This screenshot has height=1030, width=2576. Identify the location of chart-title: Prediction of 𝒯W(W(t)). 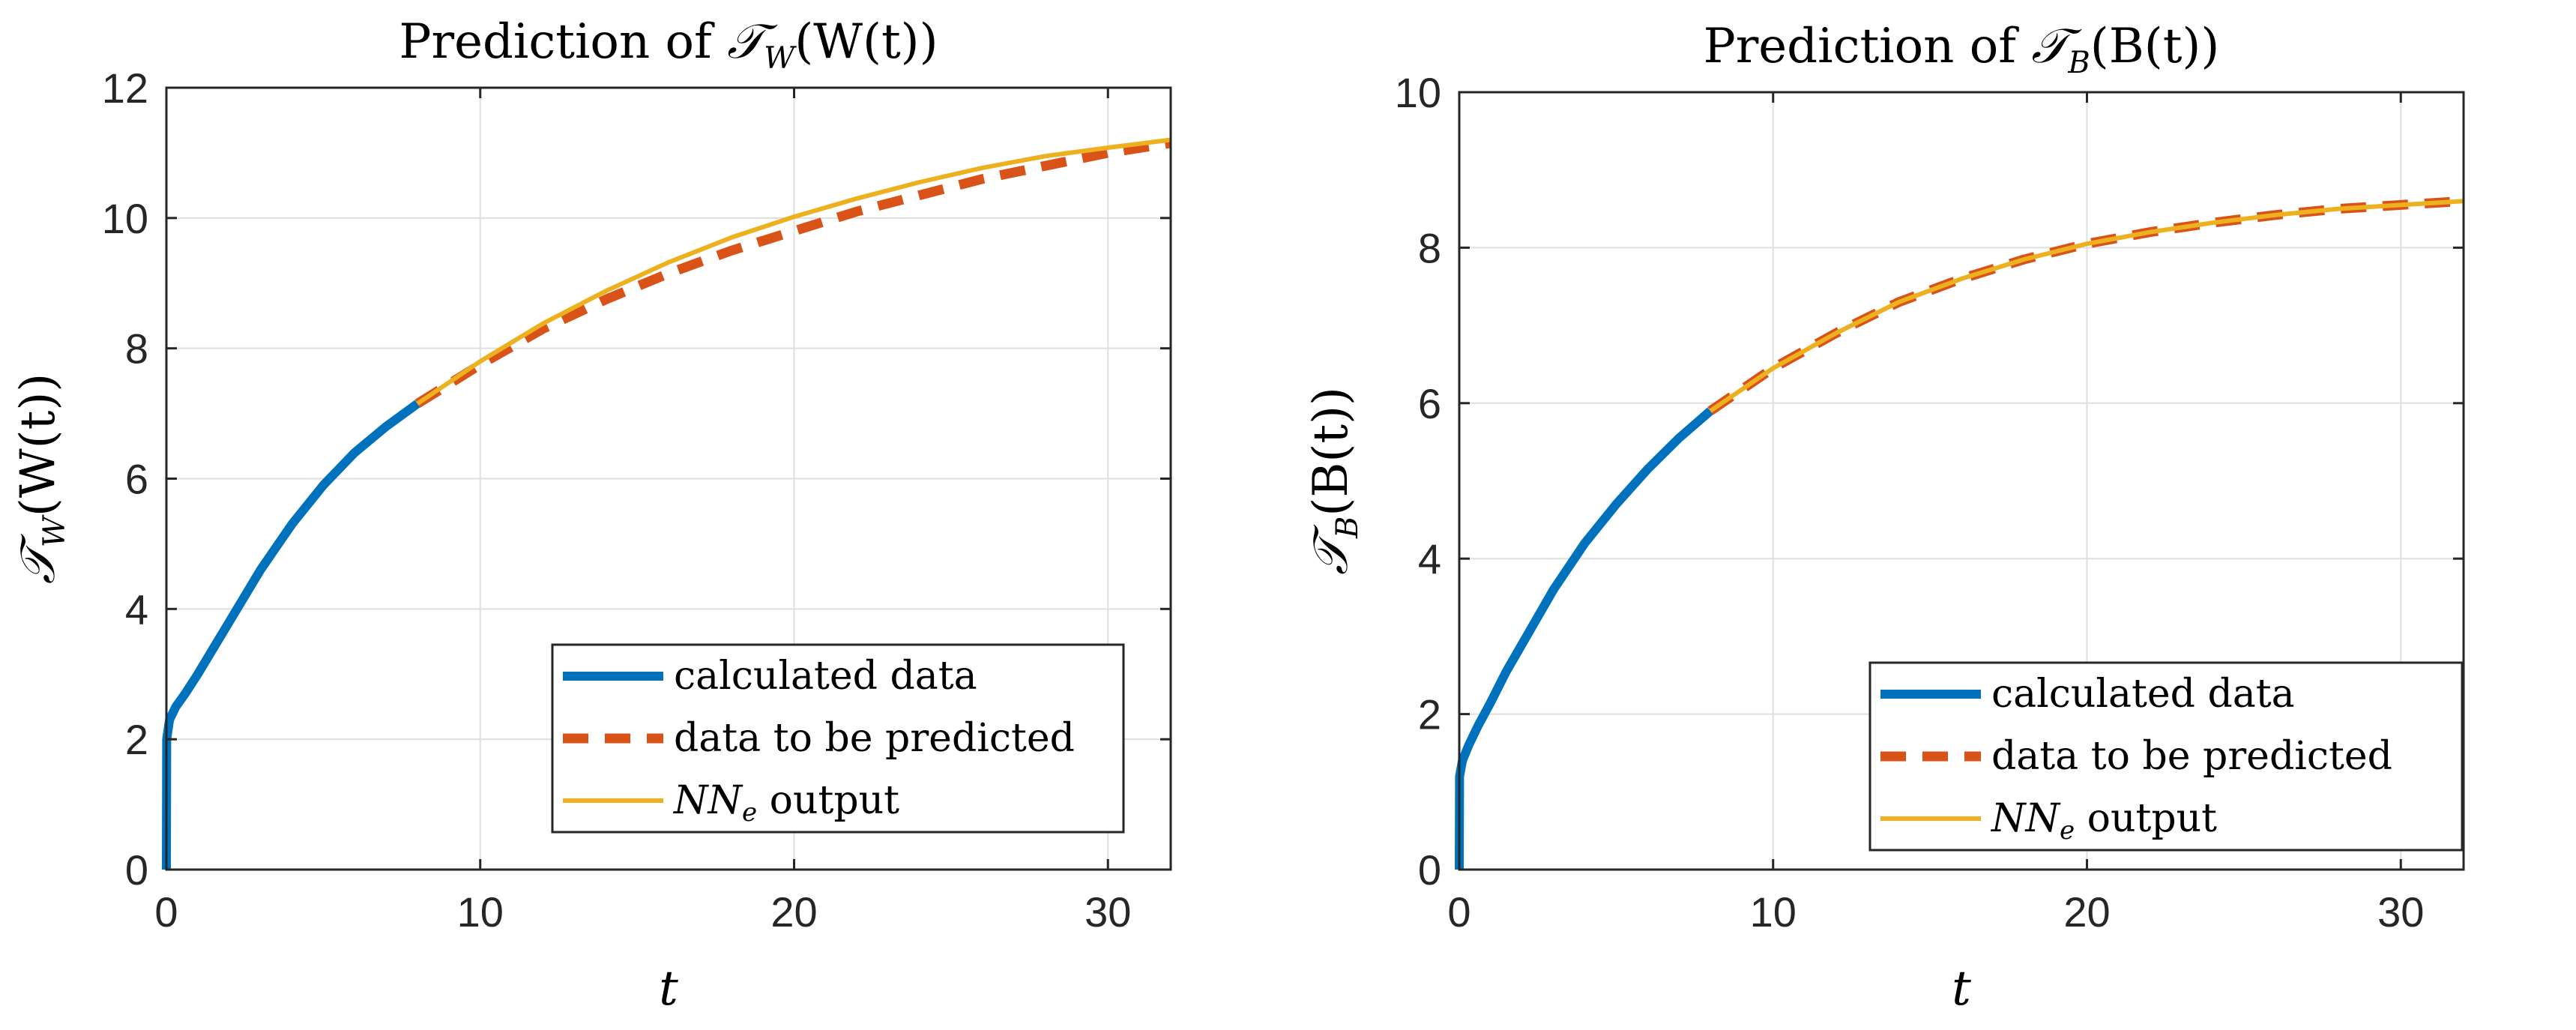
(669, 45).